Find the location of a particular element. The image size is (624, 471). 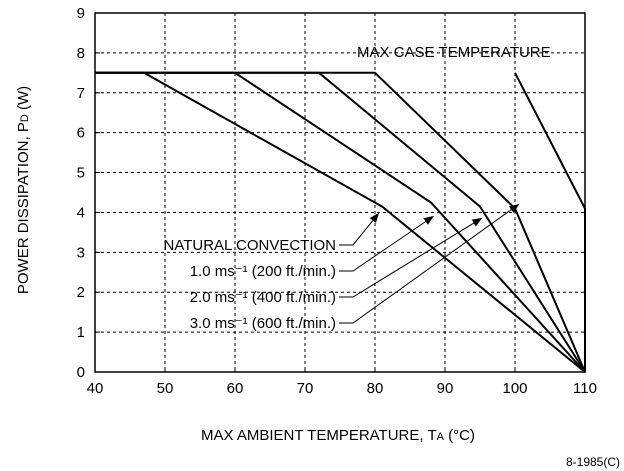

annotation-label: NATURAL CONVECTION is located at coordinates (249, 245).